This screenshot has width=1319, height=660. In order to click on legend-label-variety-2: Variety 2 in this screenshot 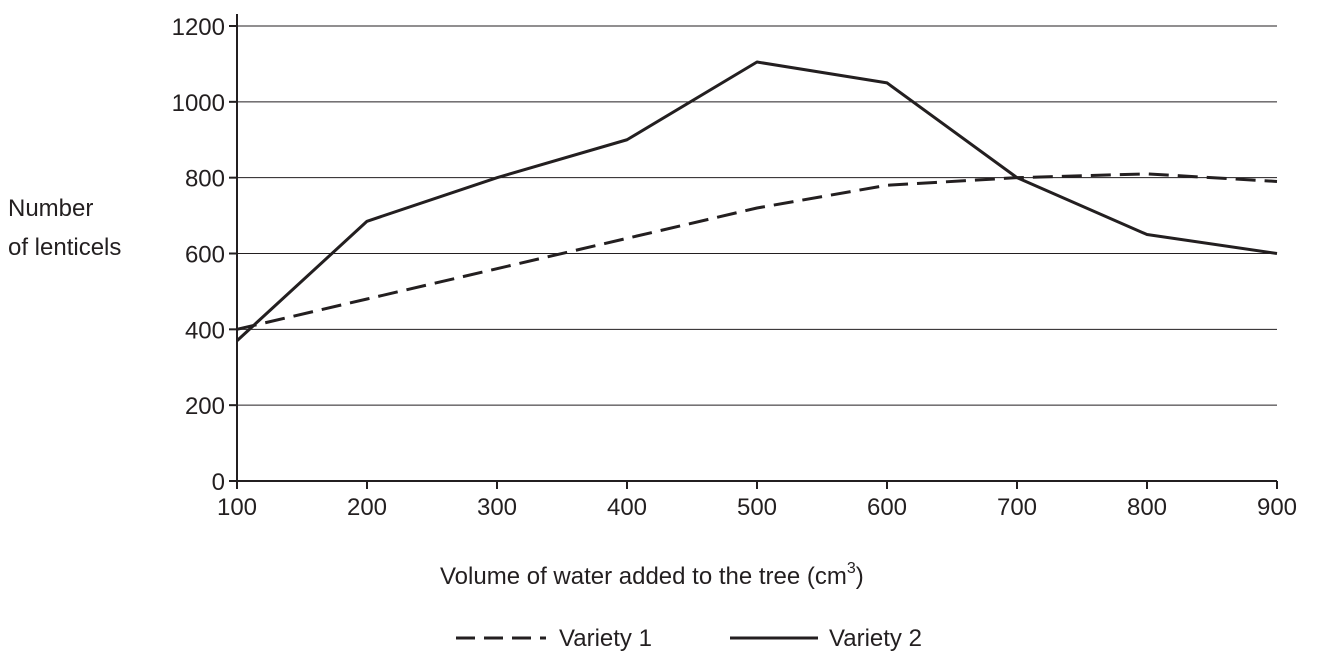, I will do `click(875, 638)`.